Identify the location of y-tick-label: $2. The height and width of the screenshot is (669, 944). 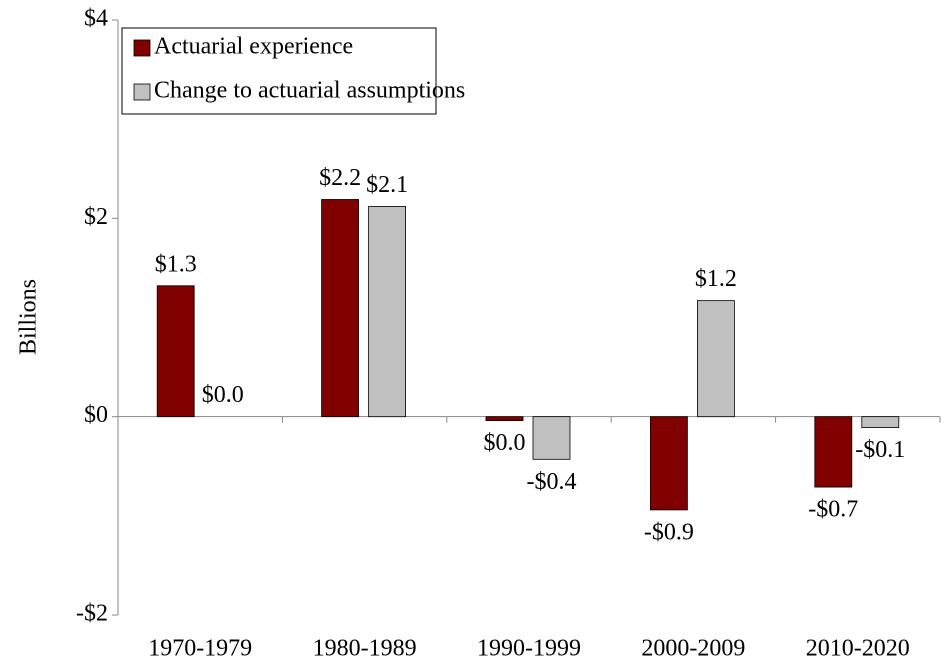
(96, 217).